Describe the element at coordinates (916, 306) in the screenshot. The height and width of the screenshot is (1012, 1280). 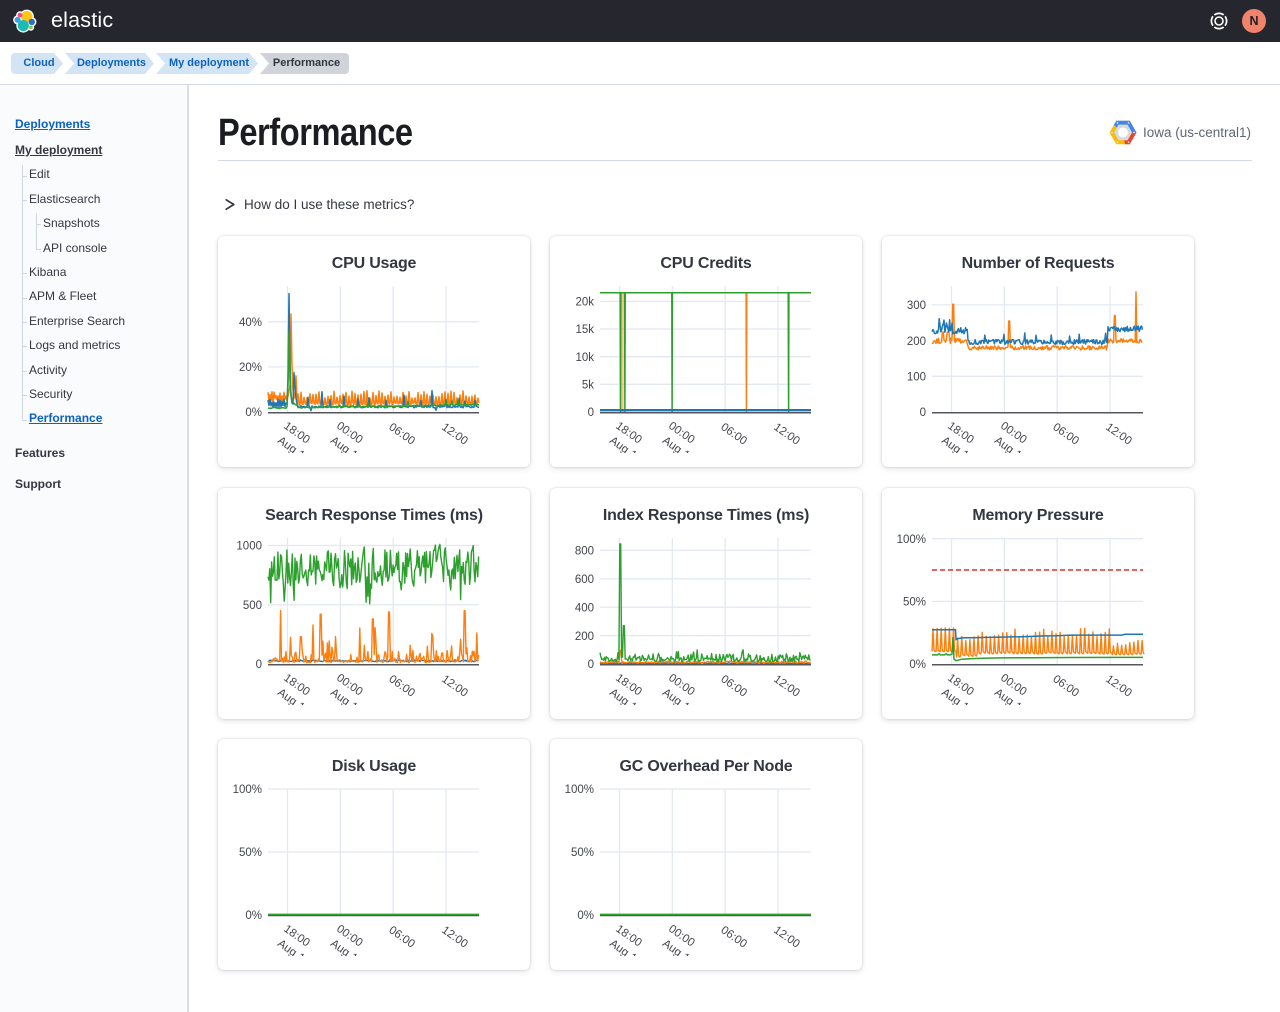
I see `svg-text: 300` at that location.